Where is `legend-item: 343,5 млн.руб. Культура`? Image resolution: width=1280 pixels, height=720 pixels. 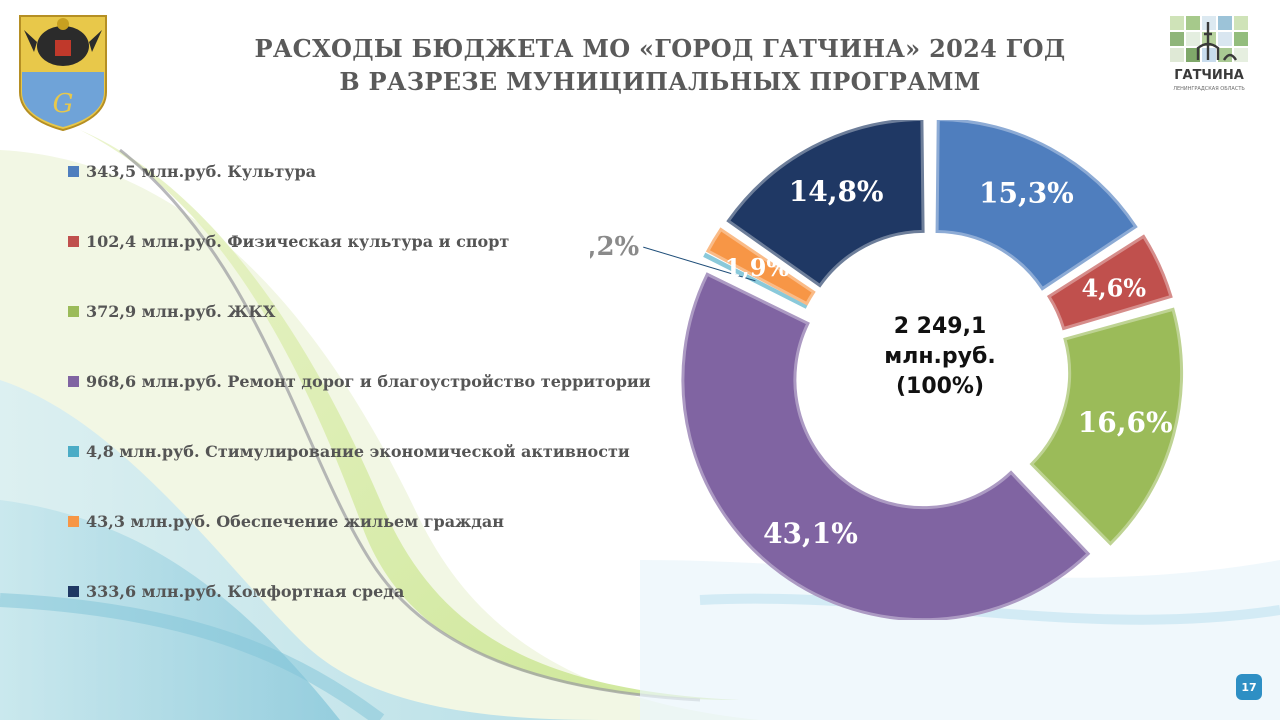 legend-item: 343,5 млн.руб. Культура is located at coordinates (192, 171).